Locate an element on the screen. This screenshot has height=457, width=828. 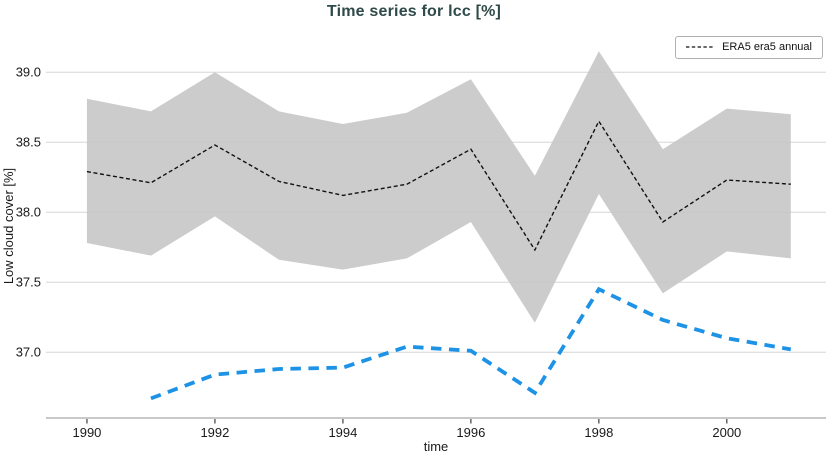
x-tick-label: 1998 is located at coordinates (598, 432).